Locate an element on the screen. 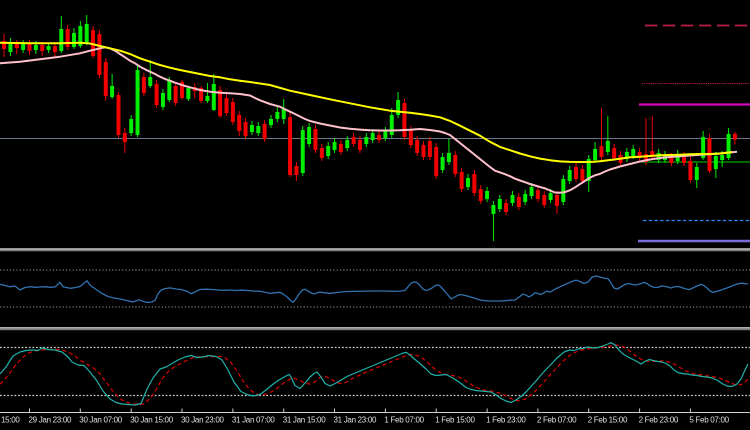 The width and height of the screenshot is (750, 430). svg-text: 1 Feb 07:00 is located at coordinates (404, 420).